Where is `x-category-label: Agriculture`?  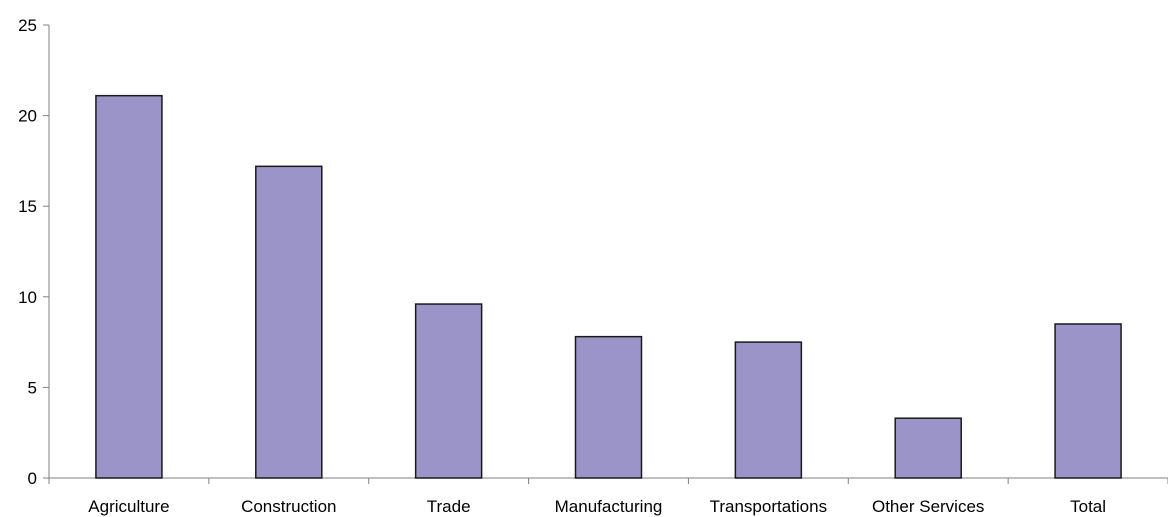 x-category-label: Agriculture is located at coordinates (128, 506).